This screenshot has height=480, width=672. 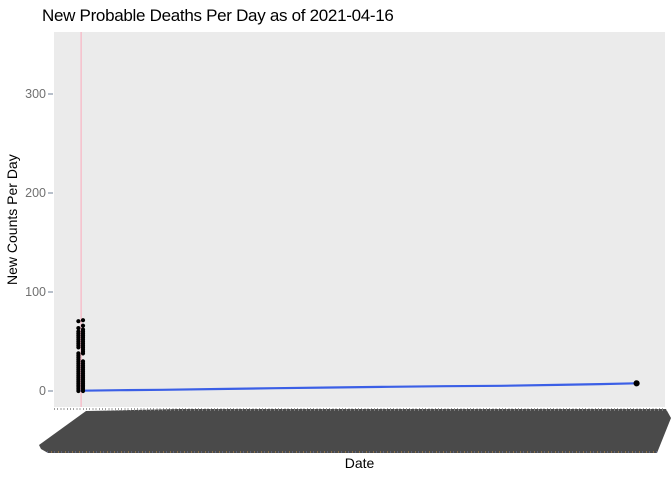 I want to click on latest-date-point, so click(x=636, y=383).